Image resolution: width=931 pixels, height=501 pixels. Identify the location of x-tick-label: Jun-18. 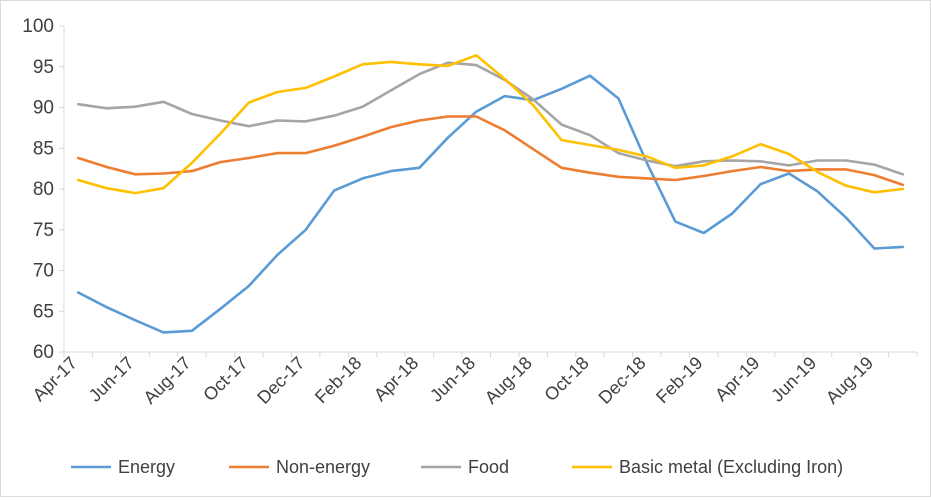
(452, 379).